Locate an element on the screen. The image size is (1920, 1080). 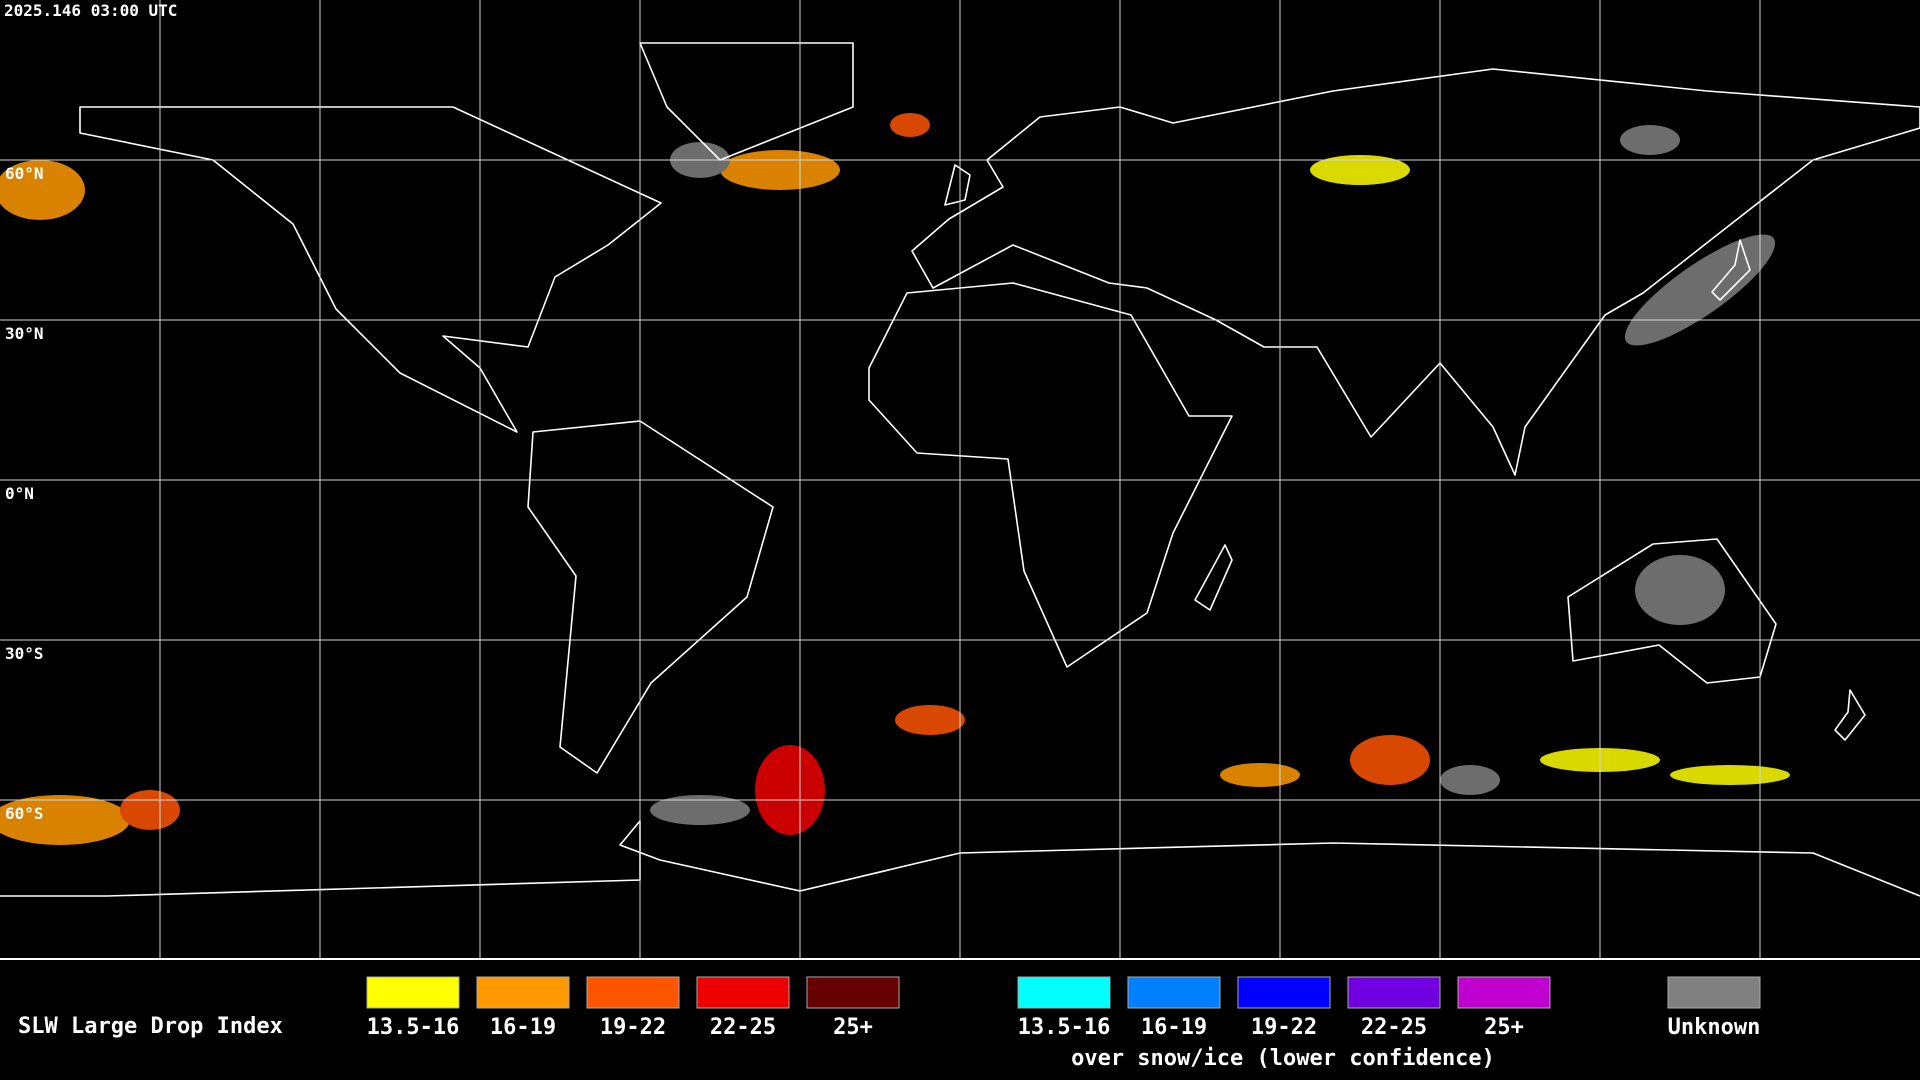
legend-snow-caption: over snow/ice (lower confidence) is located at coordinates (1283, 1058).